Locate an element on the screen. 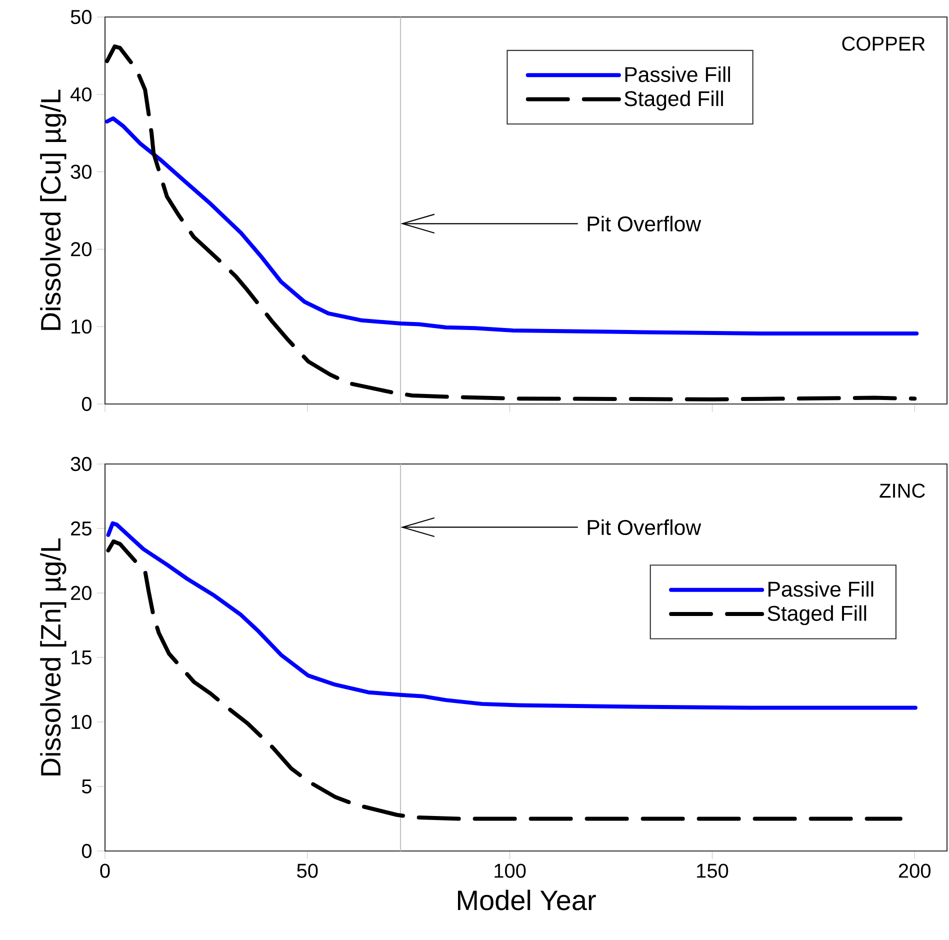  y-tick-label: 15 is located at coordinates (82, 657).